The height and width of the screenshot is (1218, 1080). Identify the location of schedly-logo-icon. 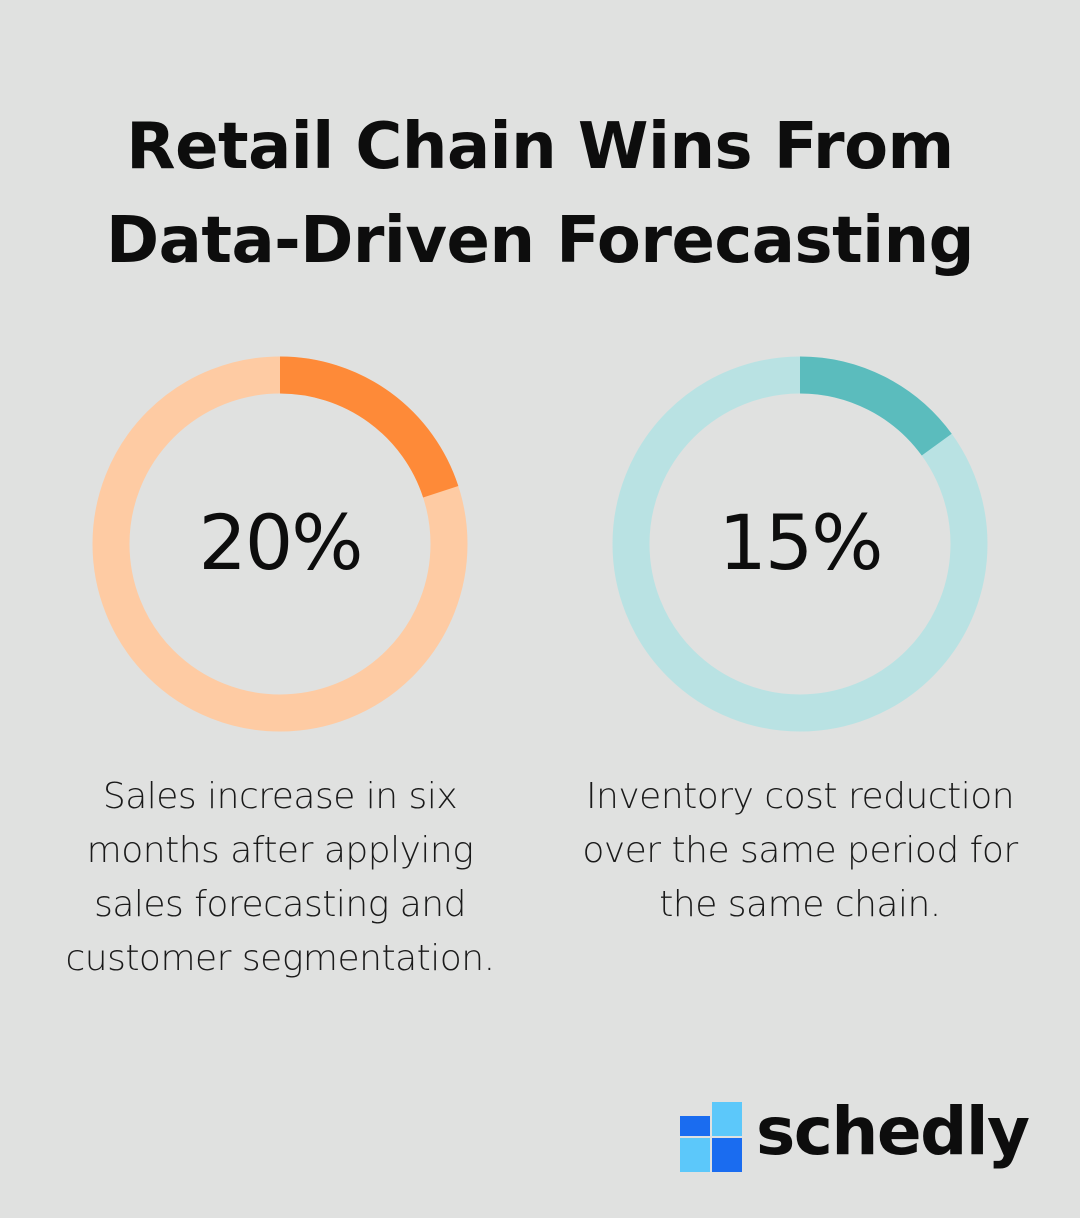
(711, 1137).